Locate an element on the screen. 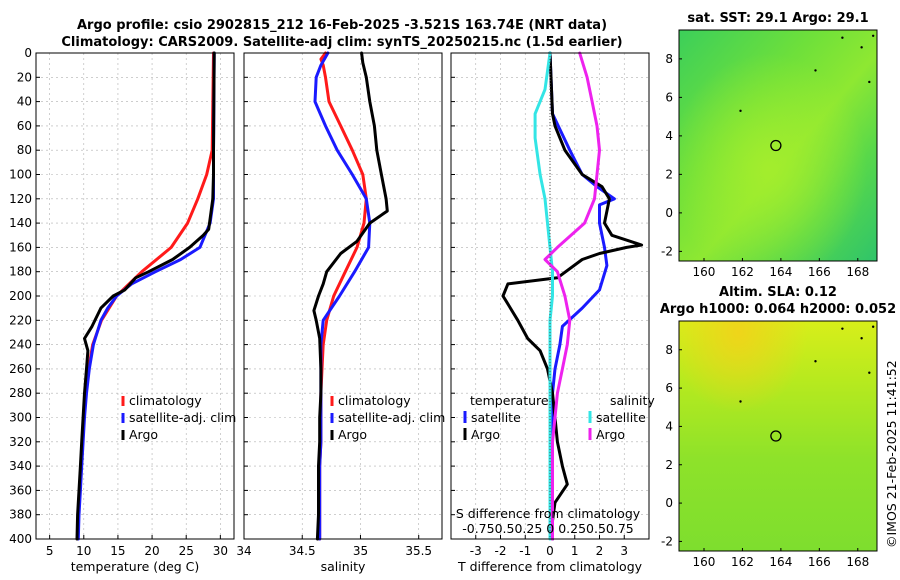 Image resolution: width=900 pixels, height=580 pixels. y-tick-label: 320 is located at coordinates (20, 442).